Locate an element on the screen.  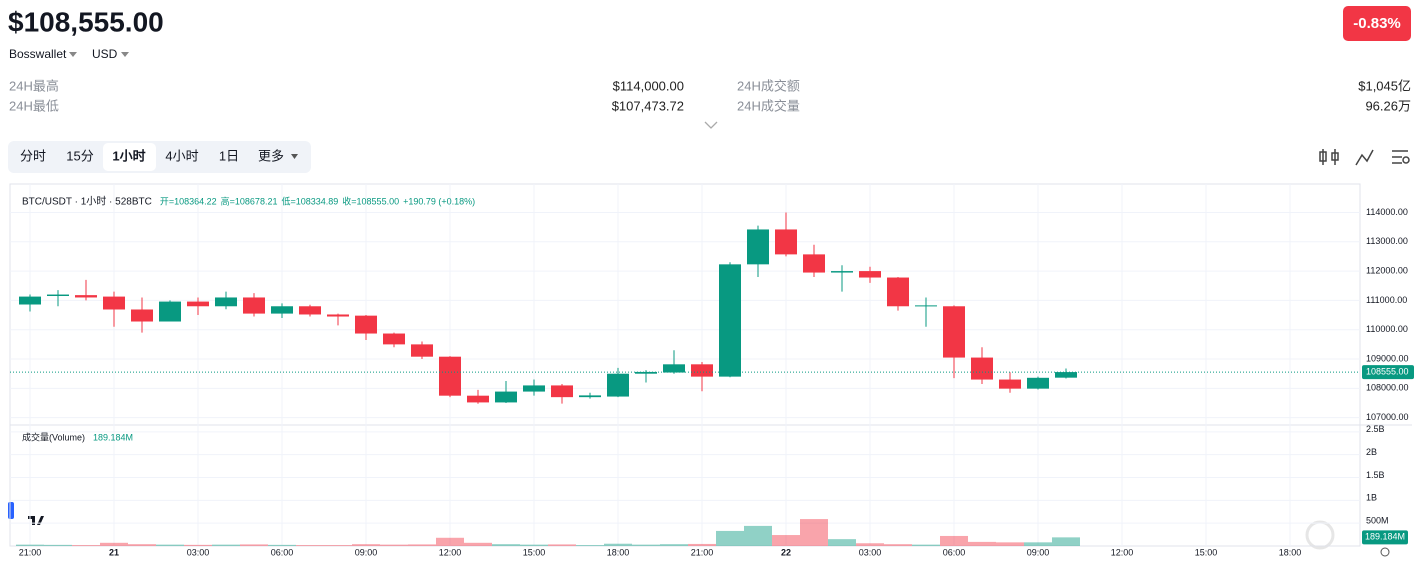
y-tick-label: 109000.00 is located at coordinates (1387, 358).